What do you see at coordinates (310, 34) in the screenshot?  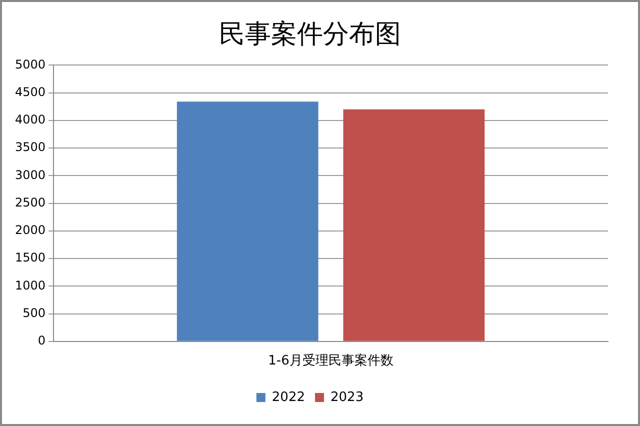 I see `chart-title: 民事案件分布图` at bounding box center [310, 34].